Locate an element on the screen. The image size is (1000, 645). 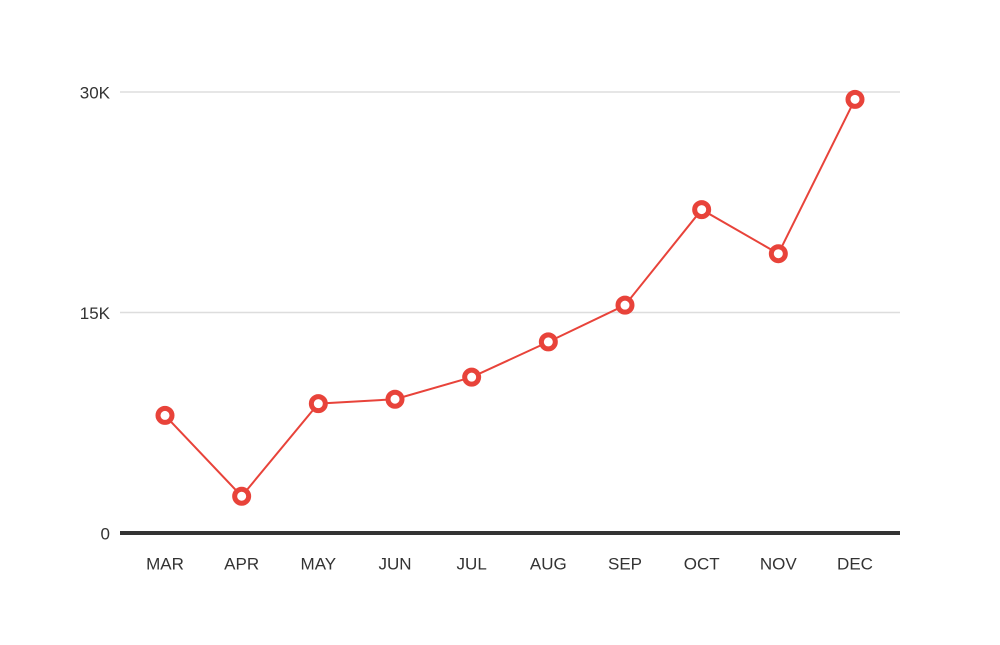
x-tick-label: MAY is located at coordinates (319, 563).